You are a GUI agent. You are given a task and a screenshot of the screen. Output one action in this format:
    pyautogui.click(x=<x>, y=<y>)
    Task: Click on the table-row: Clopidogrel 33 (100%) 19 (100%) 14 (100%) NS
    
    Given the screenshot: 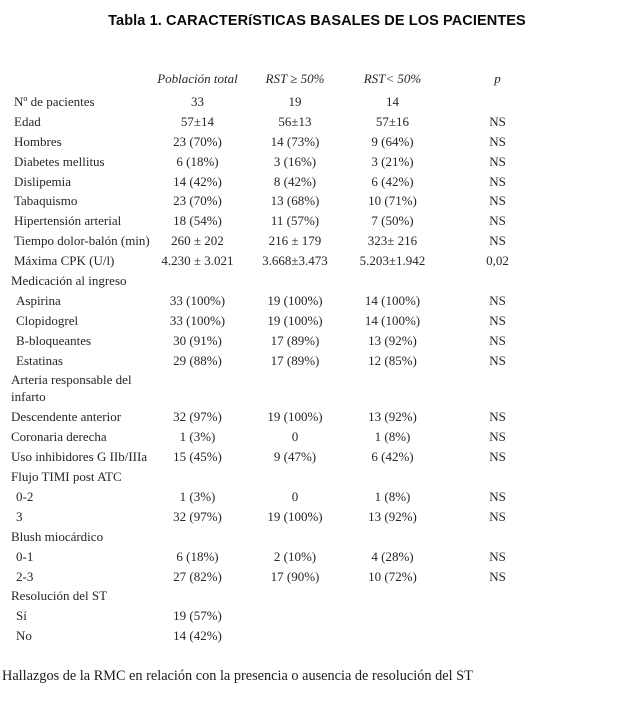 What is the action you would take?
    pyautogui.click(x=277, y=321)
    